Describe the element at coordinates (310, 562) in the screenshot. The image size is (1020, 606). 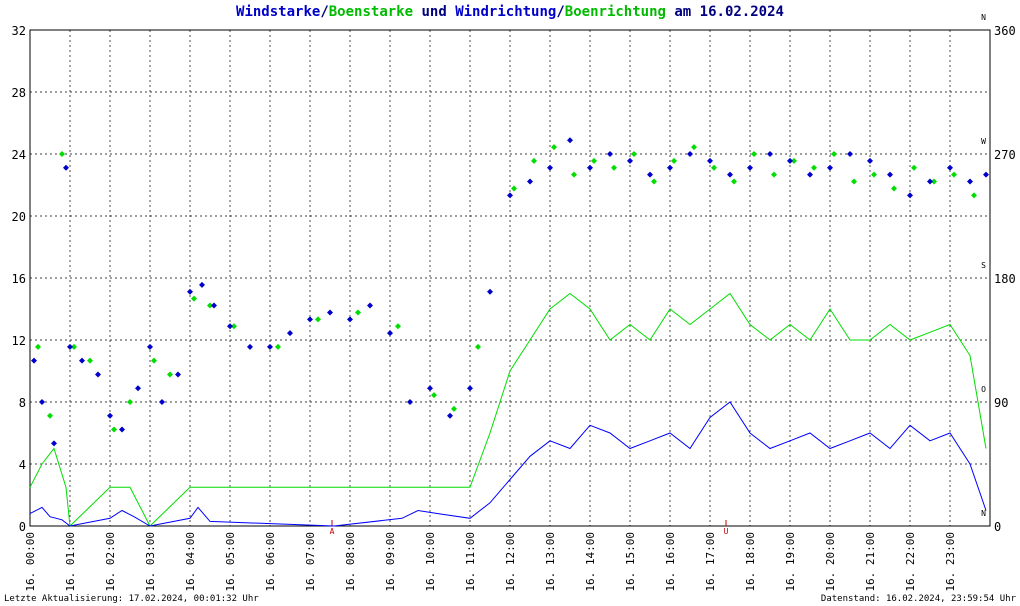
I see `x-tick-label: 16. 07:00` at that location.